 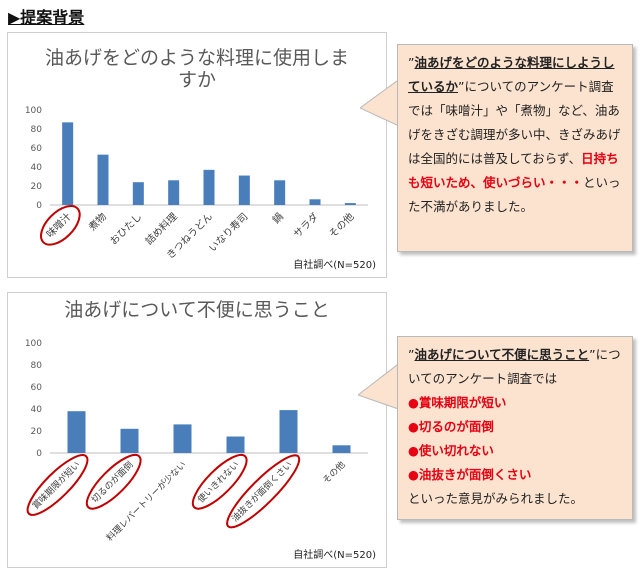 I want to click on callout-text-end: といった意見がみられました。, so click(x=496, y=498).